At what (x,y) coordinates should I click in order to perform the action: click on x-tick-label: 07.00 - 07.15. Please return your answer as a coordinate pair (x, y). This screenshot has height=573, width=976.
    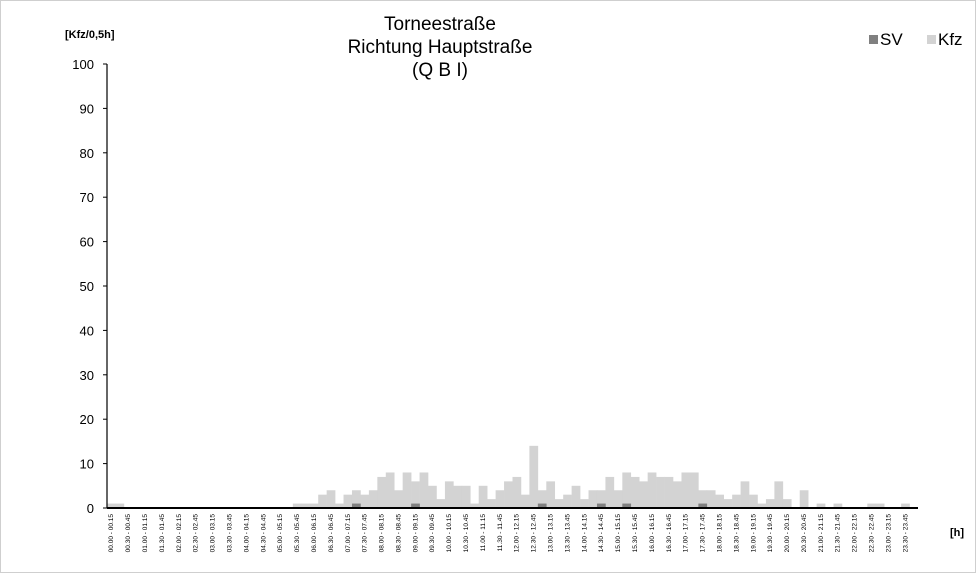
    Looking at the image, I should click on (348, 533).